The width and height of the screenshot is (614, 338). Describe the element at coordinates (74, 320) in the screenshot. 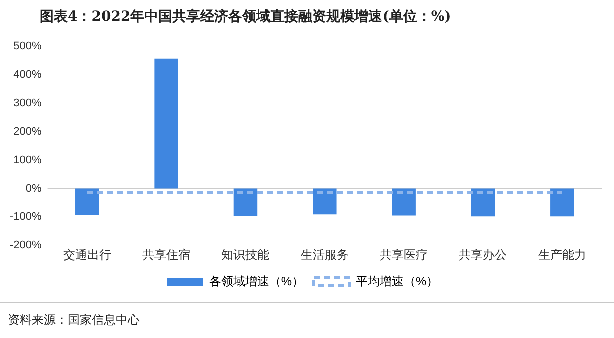

I see `text: 资料来源：国家信息中心` at that location.